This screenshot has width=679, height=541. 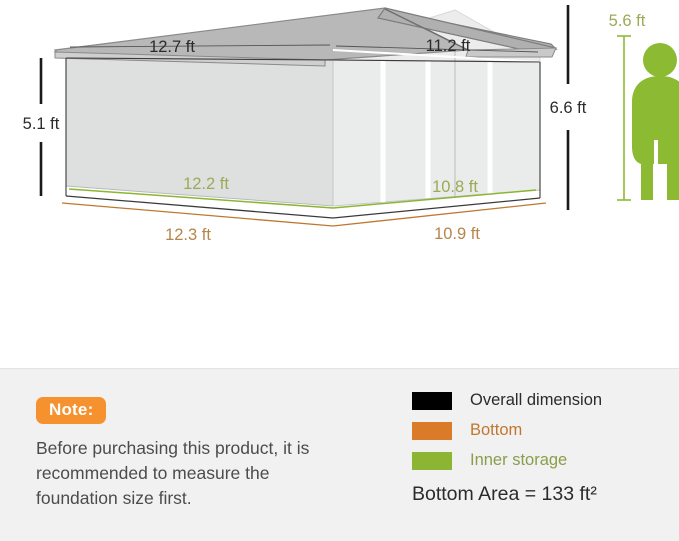 What do you see at coordinates (199, 59) in the screenshot?
I see `overall-dimension-top-line` at bounding box center [199, 59].